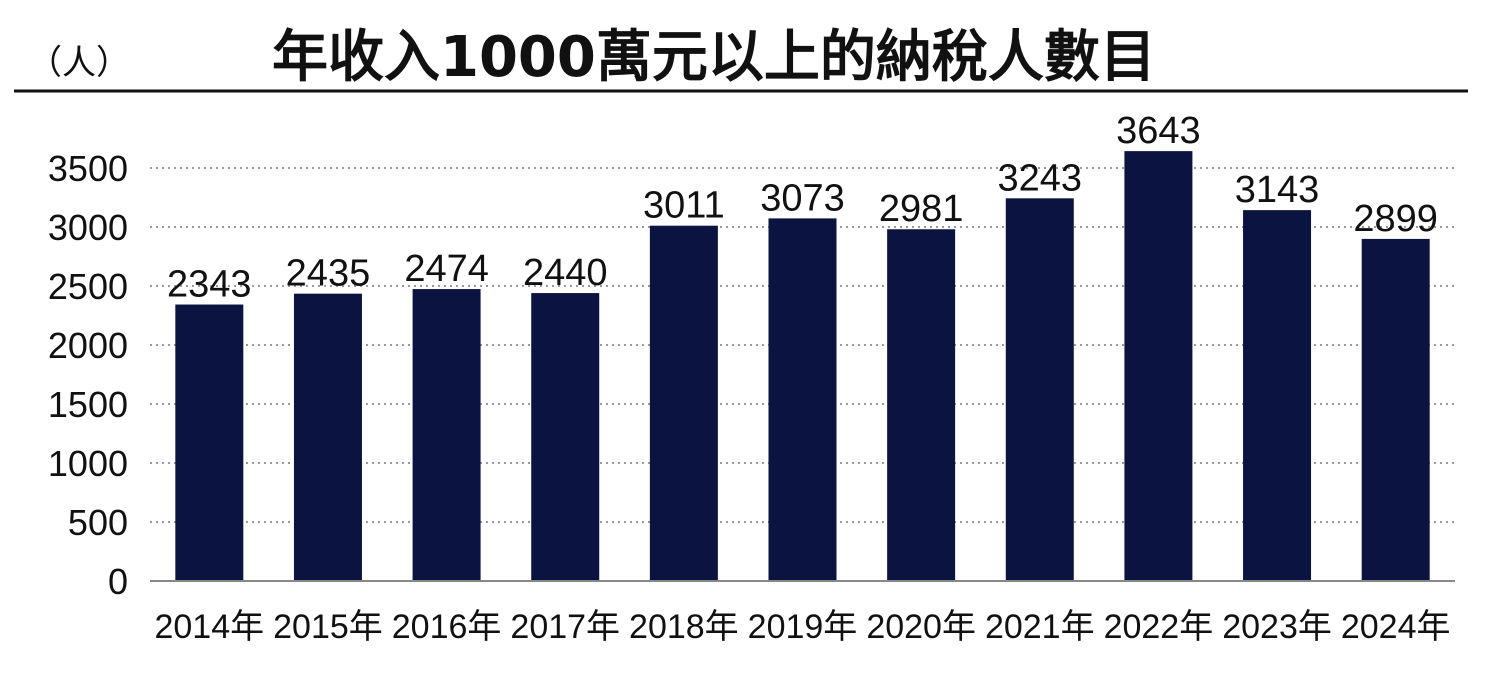  I want to click on data-label: 3011, so click(684, 206).